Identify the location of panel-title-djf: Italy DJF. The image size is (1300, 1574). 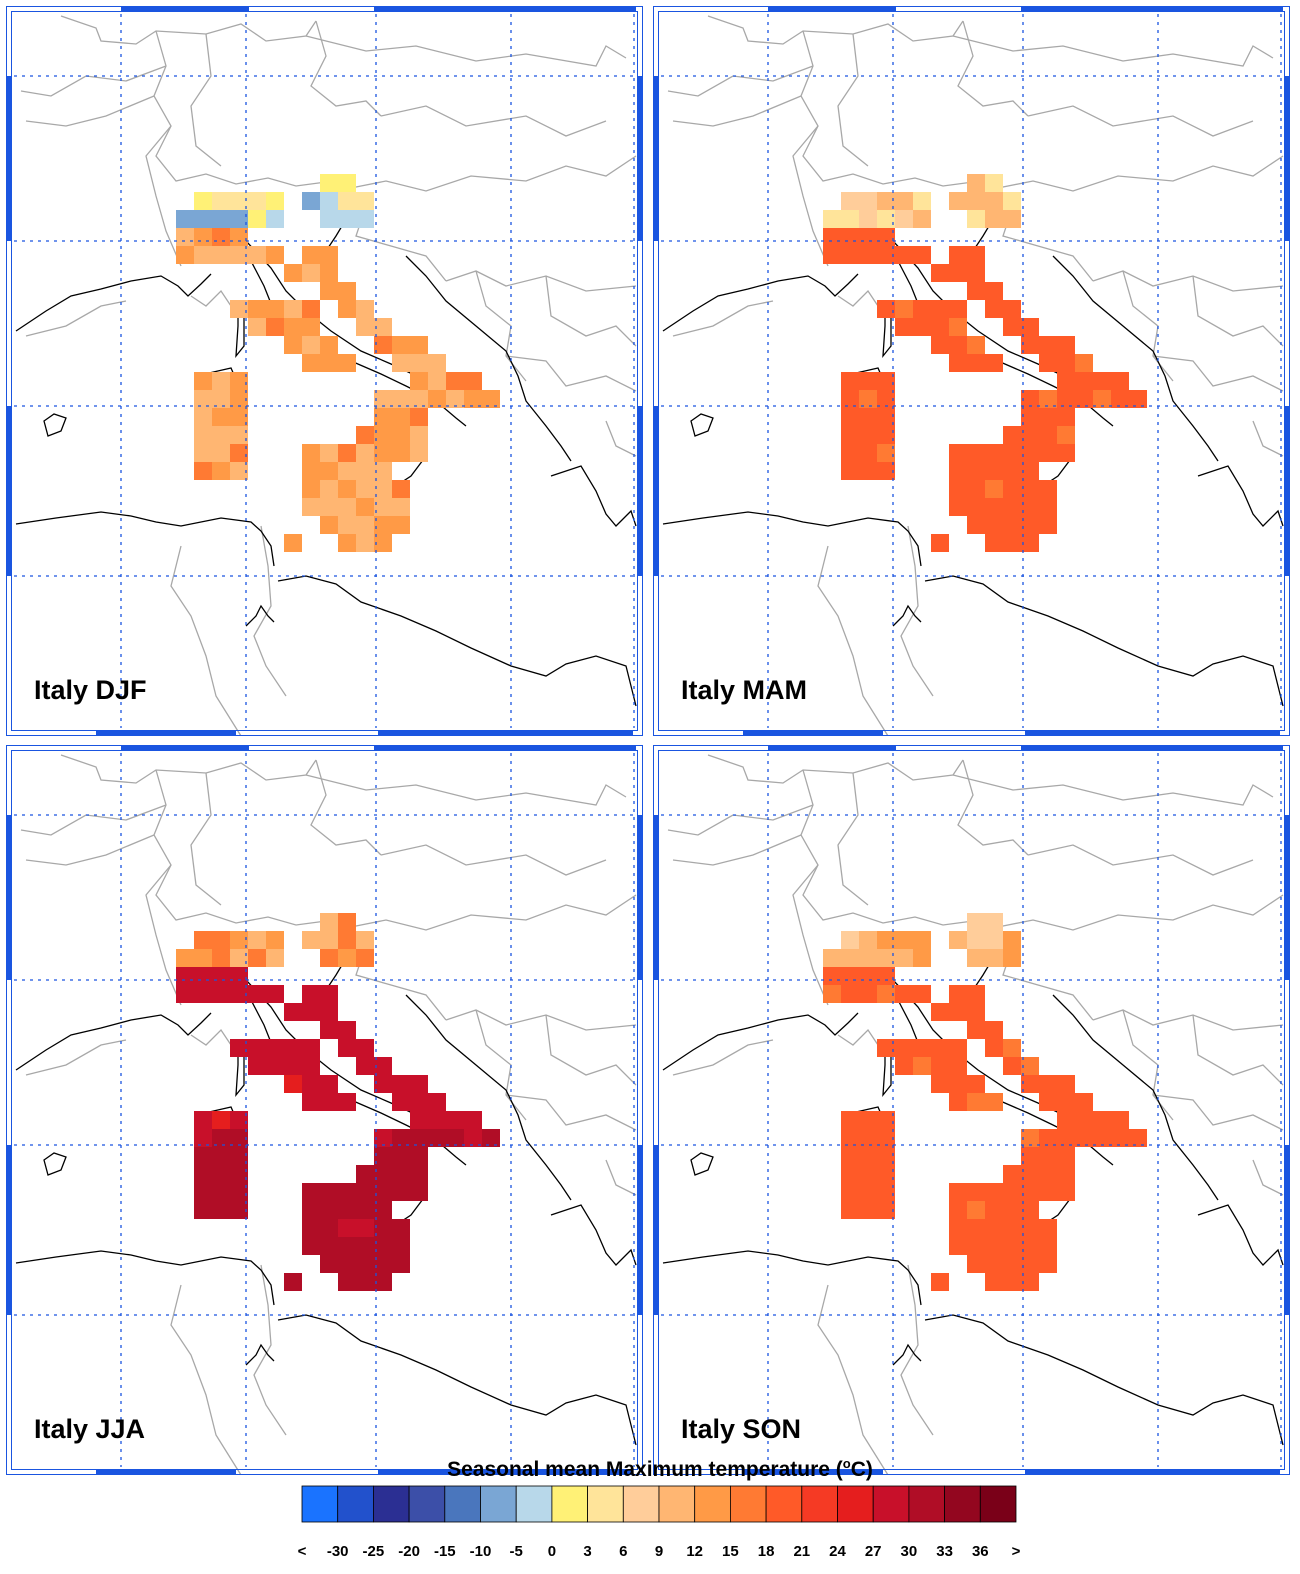
(90, 690).